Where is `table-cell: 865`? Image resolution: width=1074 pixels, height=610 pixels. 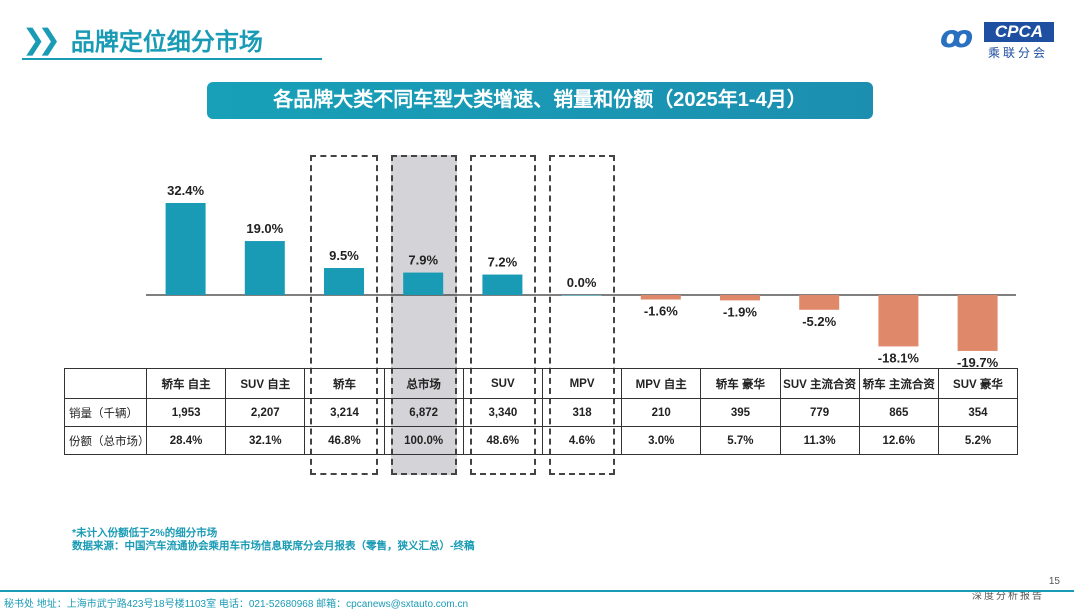 table-cell: 865 is located at coordinates (898, 412).